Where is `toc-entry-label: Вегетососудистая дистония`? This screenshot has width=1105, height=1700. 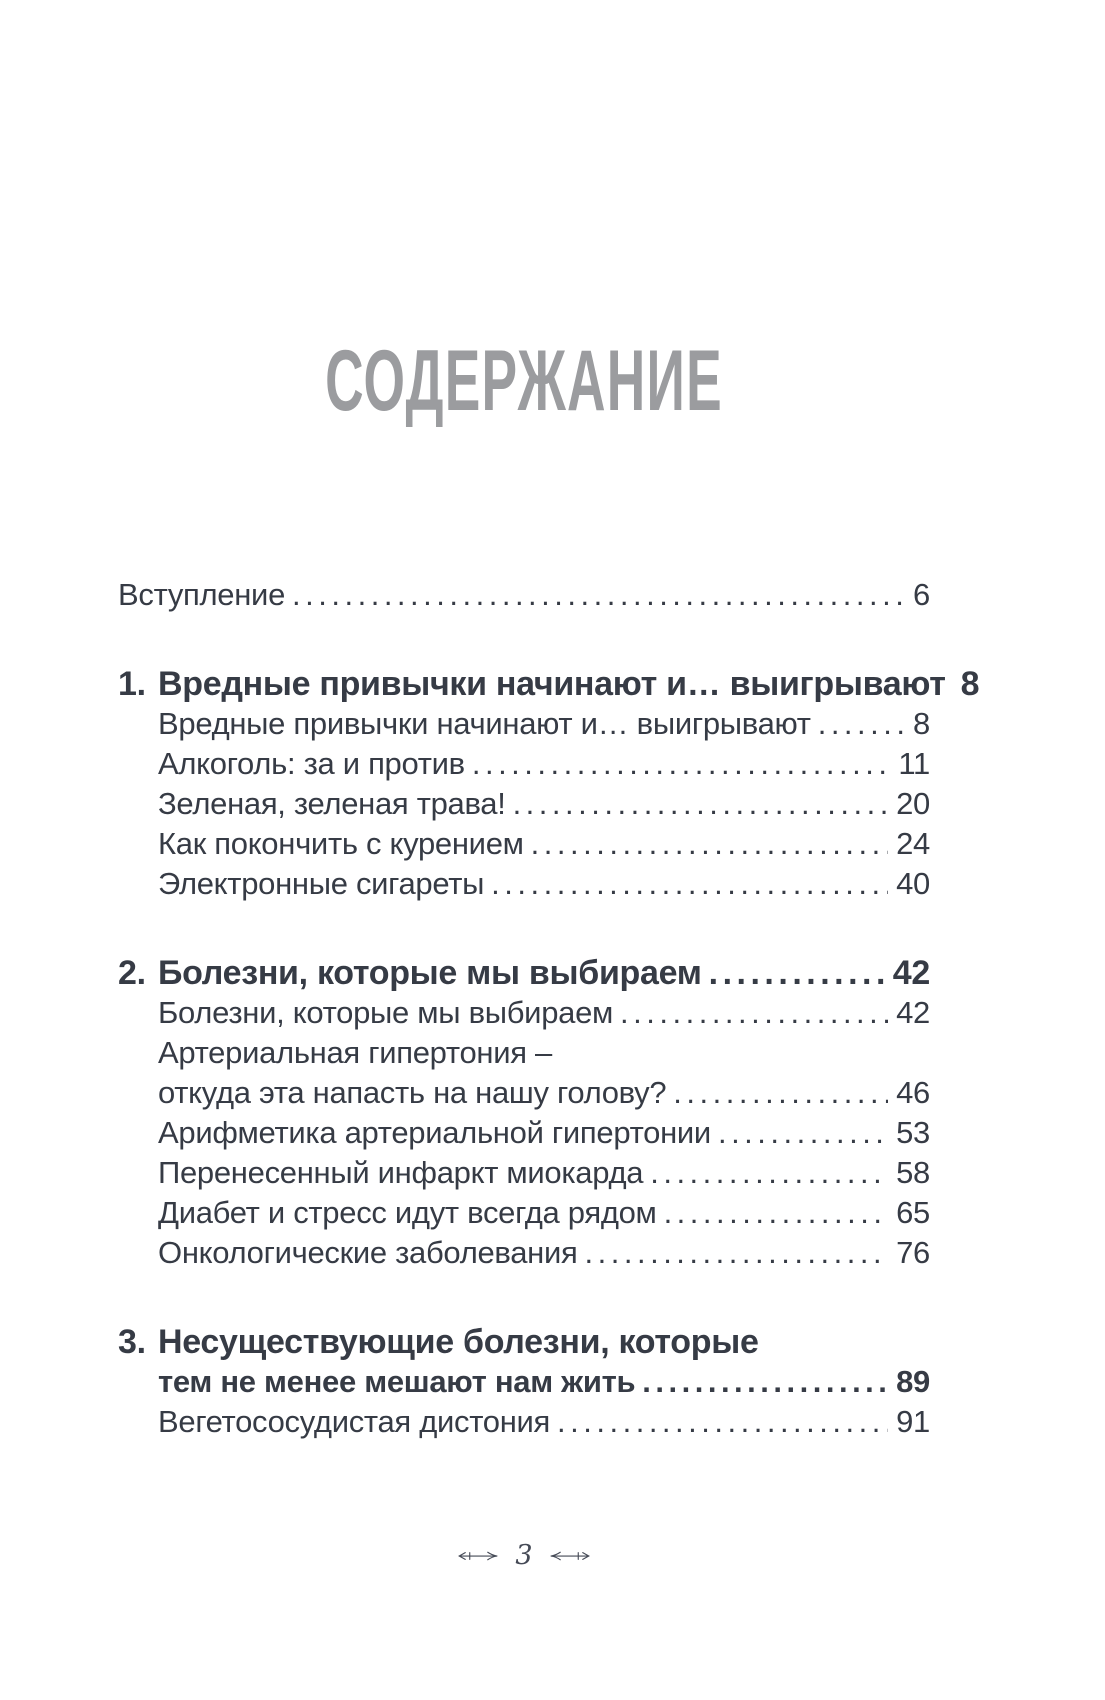 toc-entry-label: Вегетососудистая дистония is located at coordinates (354, 1421).